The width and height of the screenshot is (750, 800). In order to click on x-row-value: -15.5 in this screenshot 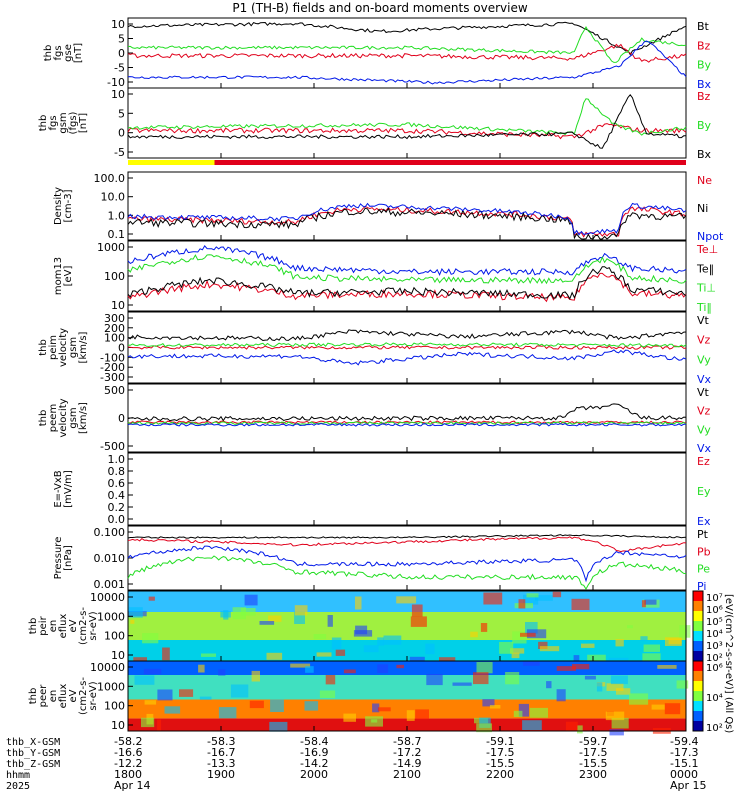, I will do `click(500, 763)`.